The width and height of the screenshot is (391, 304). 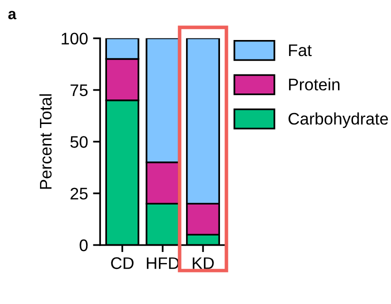 What do you see at coordinates (122, 263) in the screenshot?
I see `x-tick-label: CD` at bounding box center [122, 263].